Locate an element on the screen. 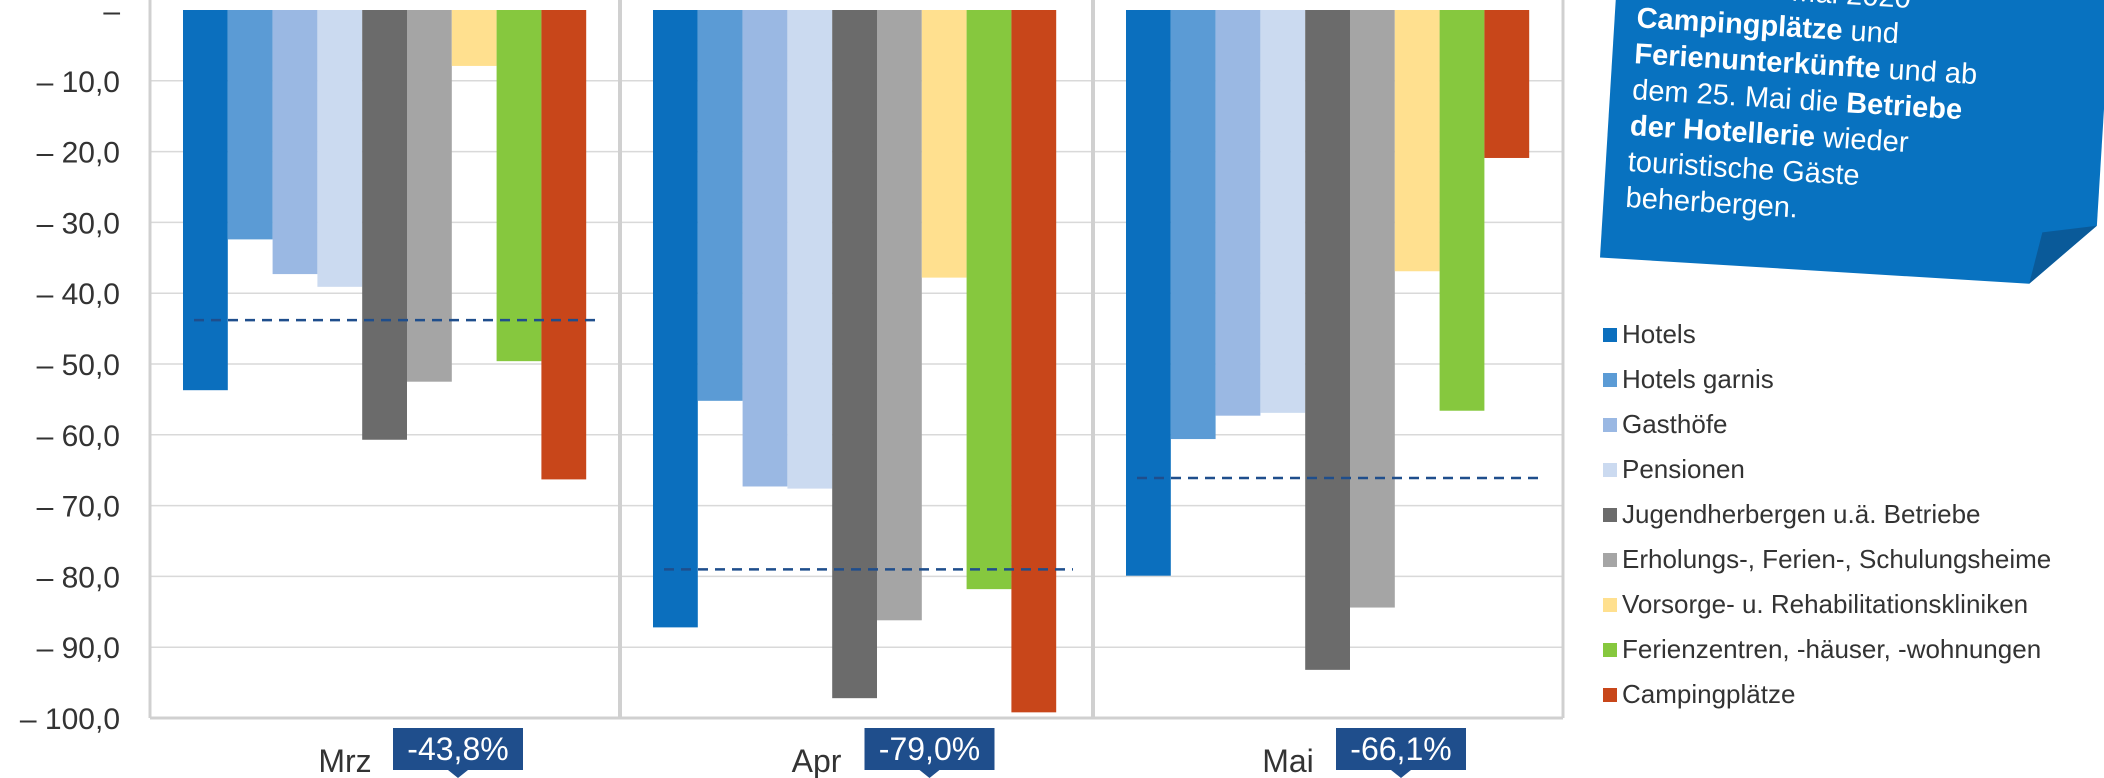 This screenshot has width=2104, height=778. legend-item: Erholungs-, Ferien-, Schulungsheime is located at coordinates (1827, 559).